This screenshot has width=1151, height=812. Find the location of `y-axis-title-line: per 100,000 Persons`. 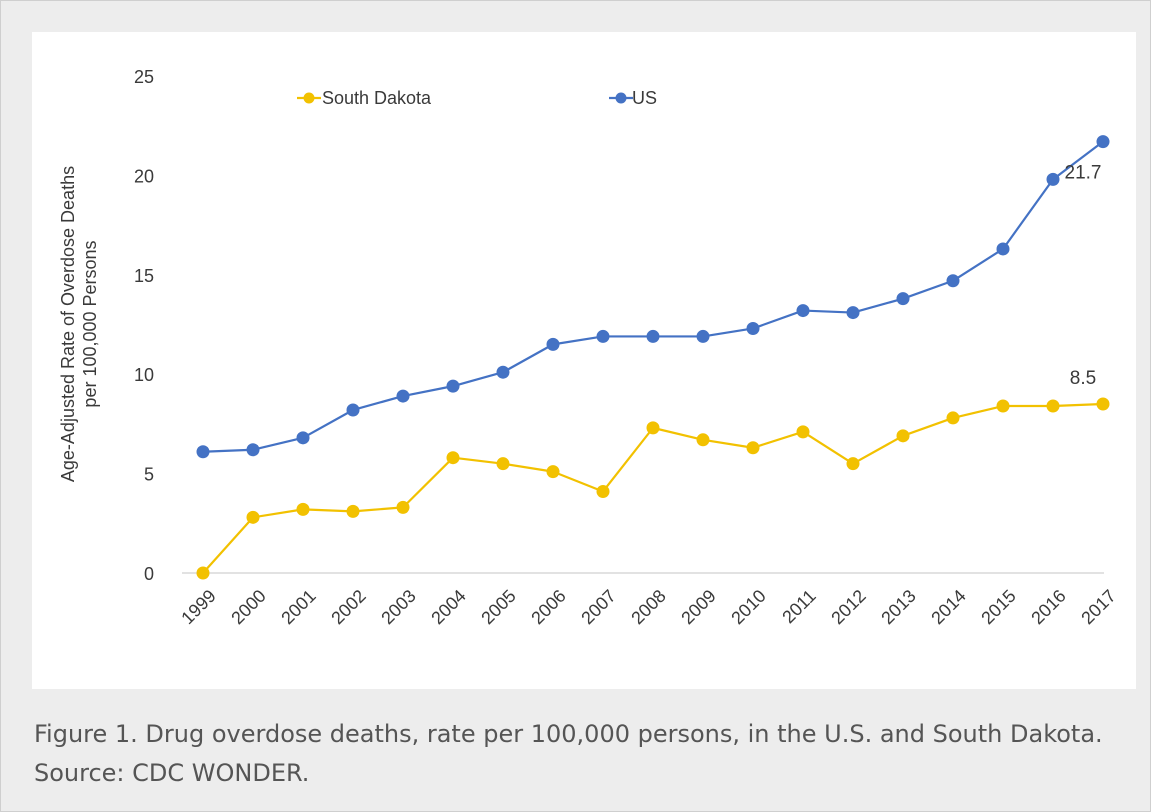

y-axis-title-line: per 100,000 Persons is located at coordinates (90, 323).